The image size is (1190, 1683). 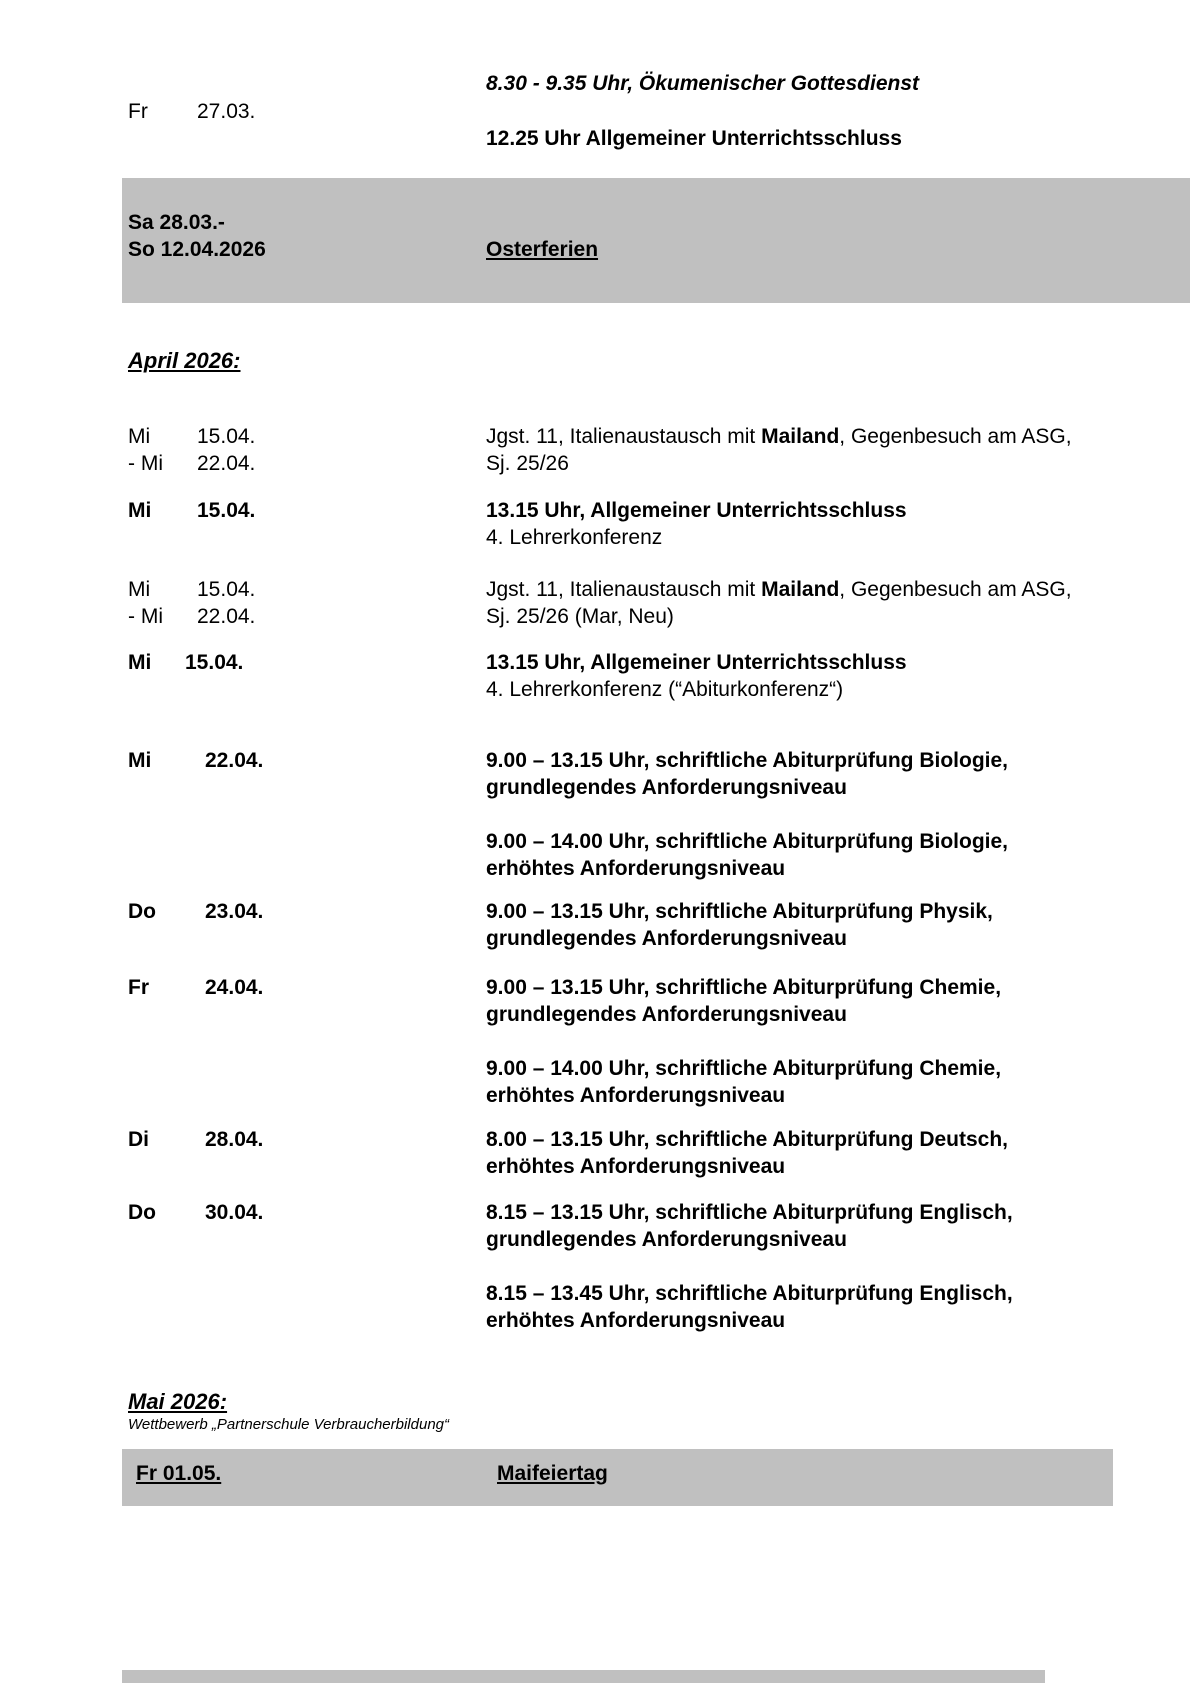 I want to click on date-label: 28.04., so click(x=234, y=1139).